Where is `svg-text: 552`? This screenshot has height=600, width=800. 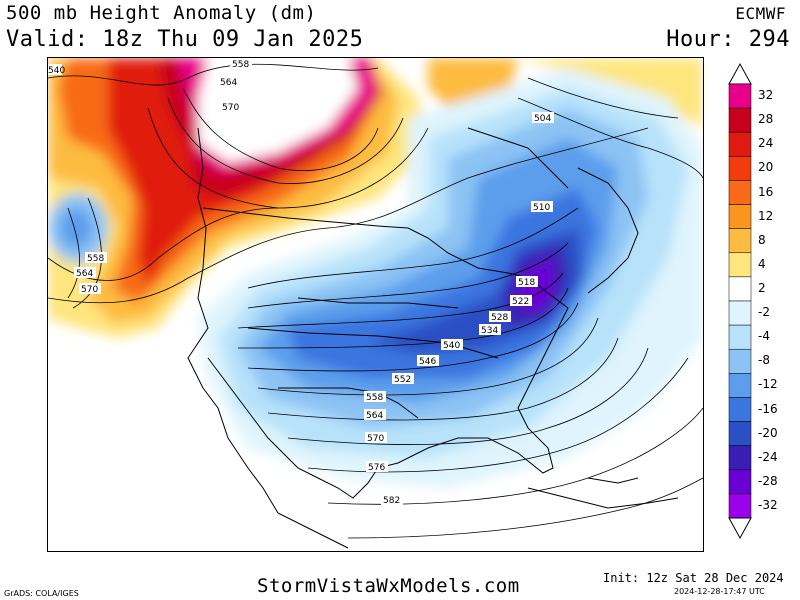 svg-text: 552 is located at coordinates (402, 380).